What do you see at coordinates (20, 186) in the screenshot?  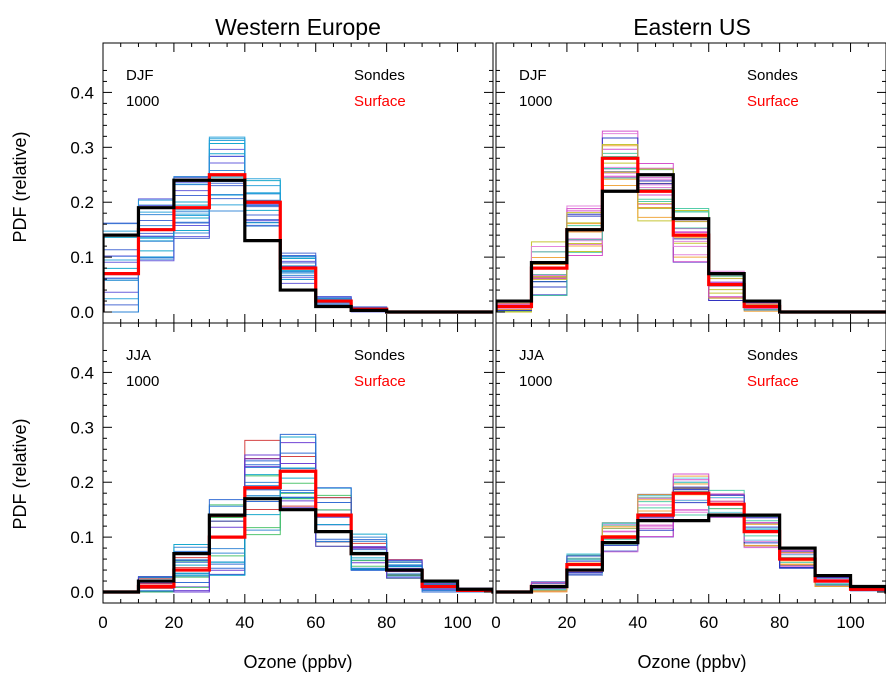 I see `y-axis-label-top: PDF (relative)` at bounding box center [20, 186].